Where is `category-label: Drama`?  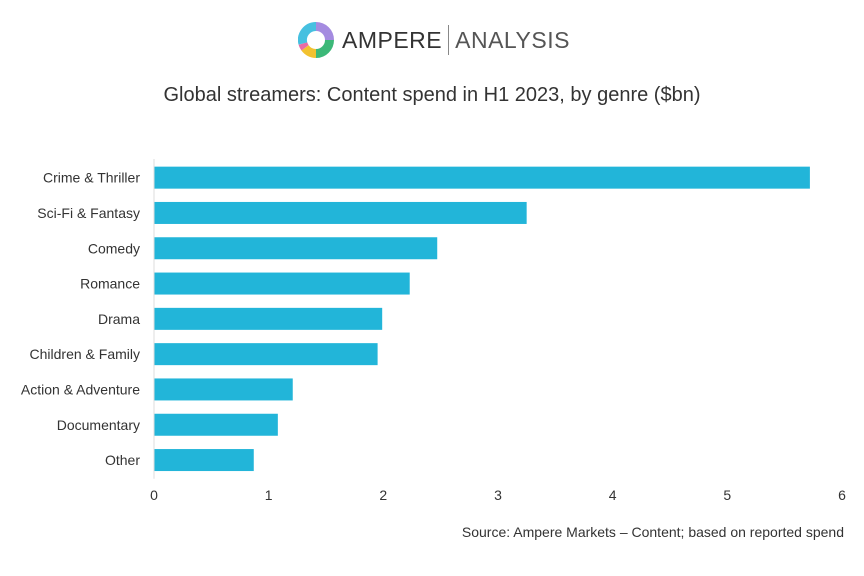 category-label: Drama is located at coordinates (119, 319).